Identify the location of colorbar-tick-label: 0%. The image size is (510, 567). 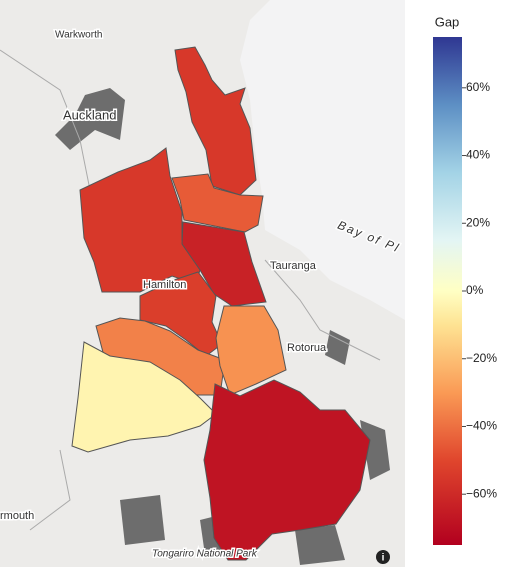
(475, 290).